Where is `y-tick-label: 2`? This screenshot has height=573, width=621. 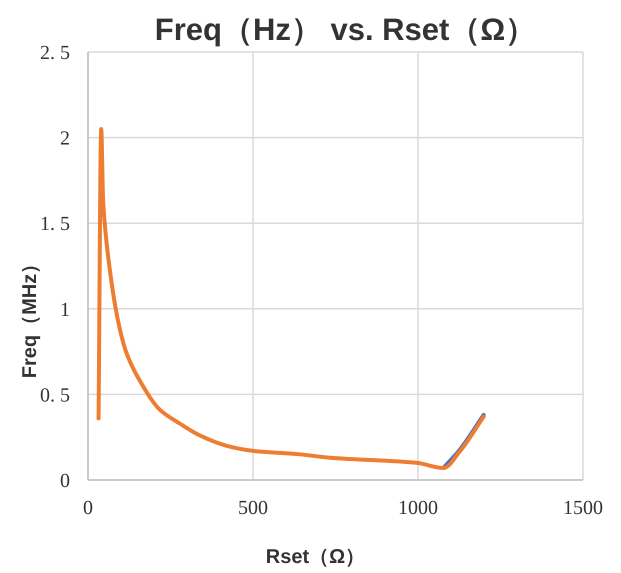
y-tick-label: 2 is located at coordinates (65, 139).